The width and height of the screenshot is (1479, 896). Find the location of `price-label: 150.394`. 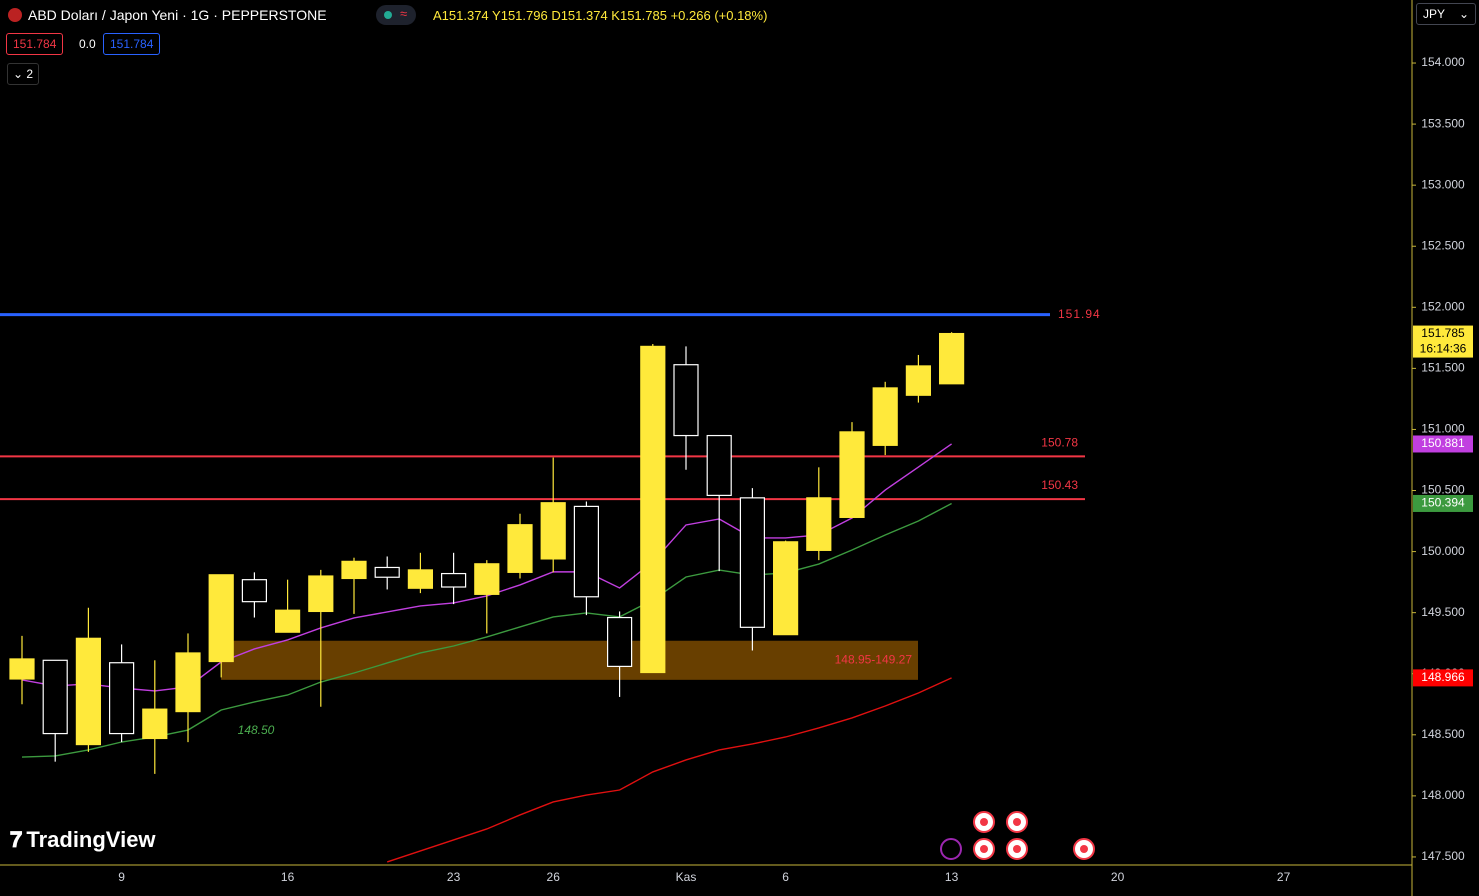

price-label: 150.394 is located at coordinates (1443, 503).